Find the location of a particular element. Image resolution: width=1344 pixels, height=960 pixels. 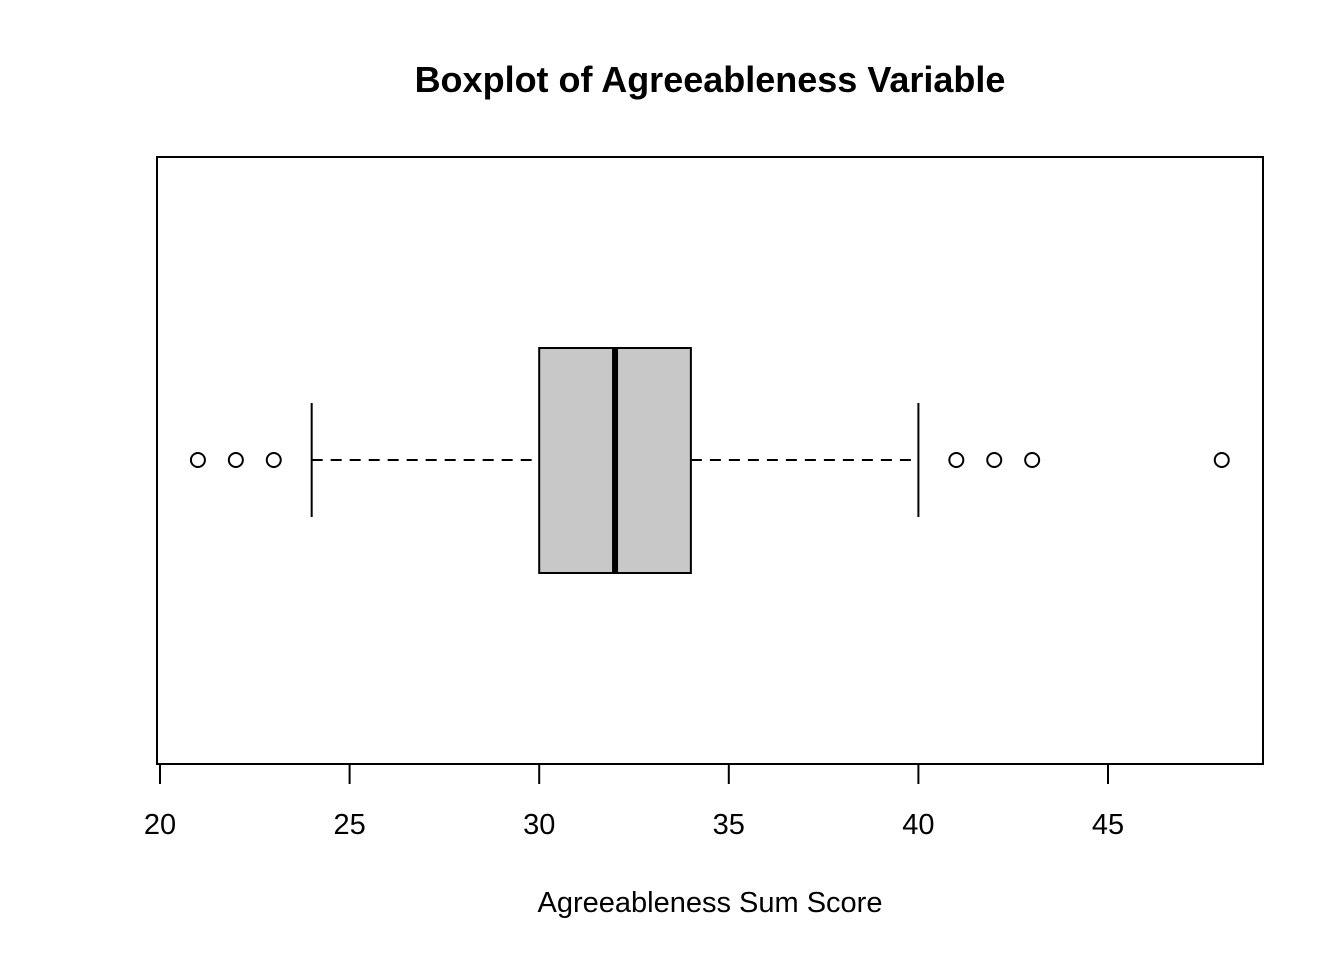

x-tick-label: 35 is located at coordinates (729, 825).